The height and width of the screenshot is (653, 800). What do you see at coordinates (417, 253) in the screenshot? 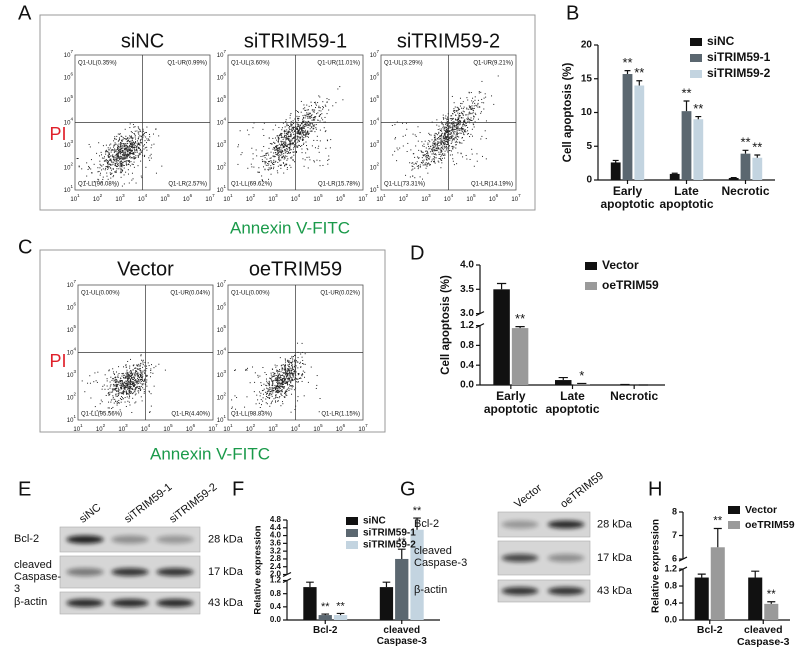
I see `panel-letter: D` at bounding box center [417, 253].